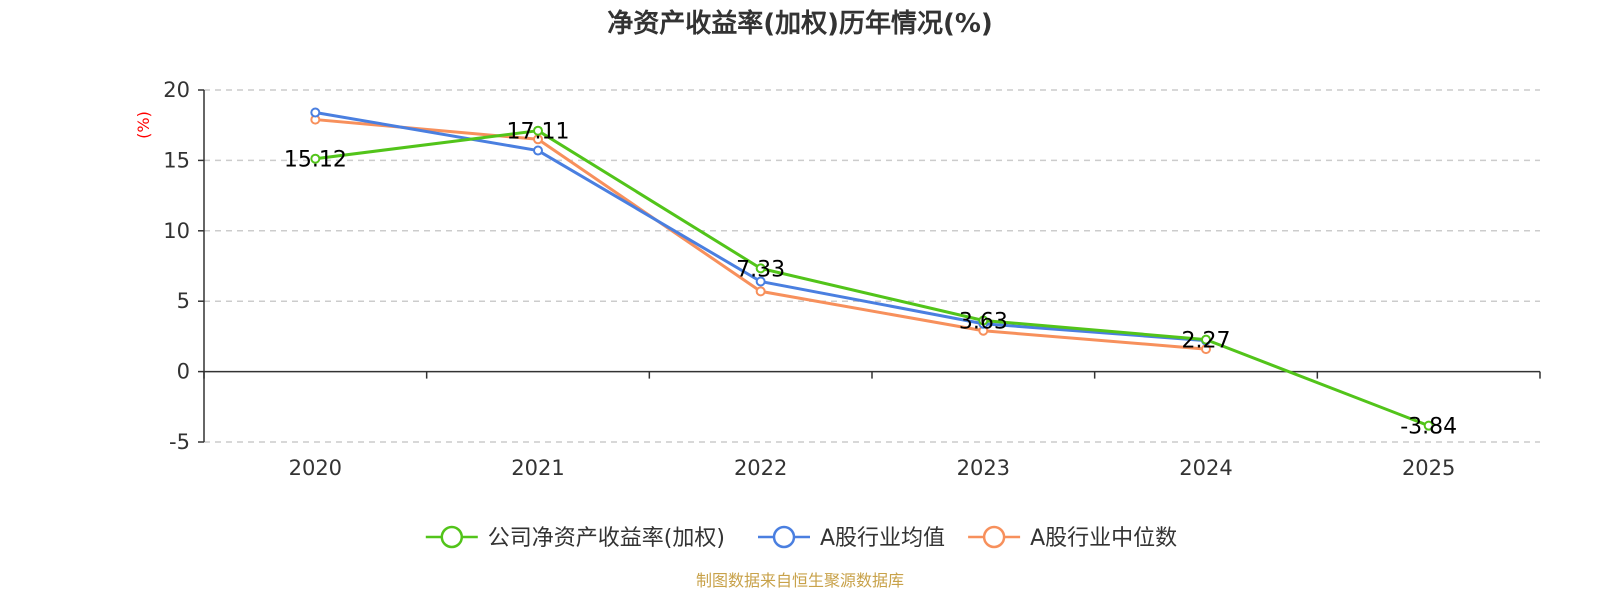 Image resolution: width=1600 pixels, height=600 pixels. What do you see at coordinates (983, 468) in the screenshot?
I see `x-tick-label: 2023` at bounding box center [983, 468].